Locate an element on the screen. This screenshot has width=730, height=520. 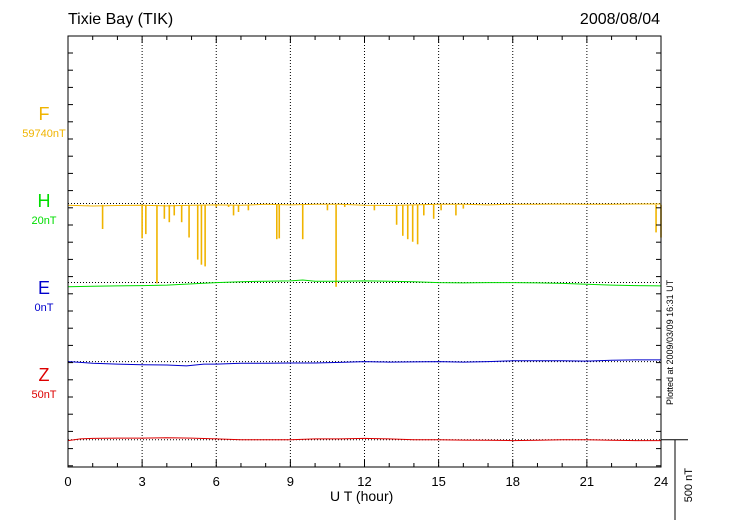
x-tick-label: 3 is located at coordinates (142, 481).